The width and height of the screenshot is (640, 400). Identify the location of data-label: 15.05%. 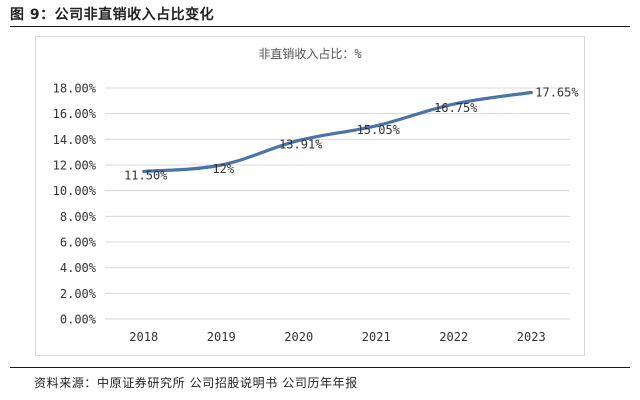
(379, 130).